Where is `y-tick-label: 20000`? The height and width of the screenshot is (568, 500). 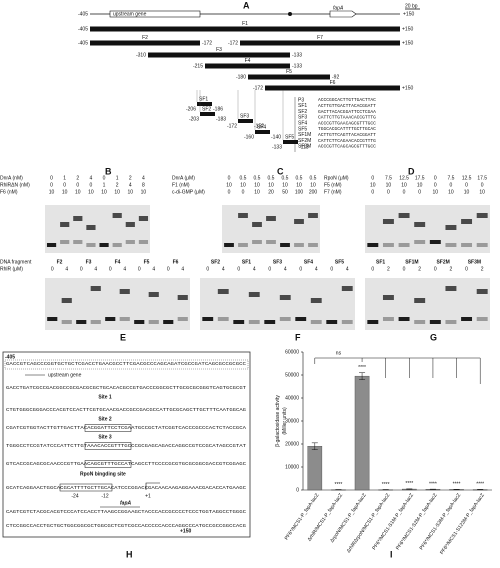
y-tick-label: 20000 is located at coordinates (292, 444).